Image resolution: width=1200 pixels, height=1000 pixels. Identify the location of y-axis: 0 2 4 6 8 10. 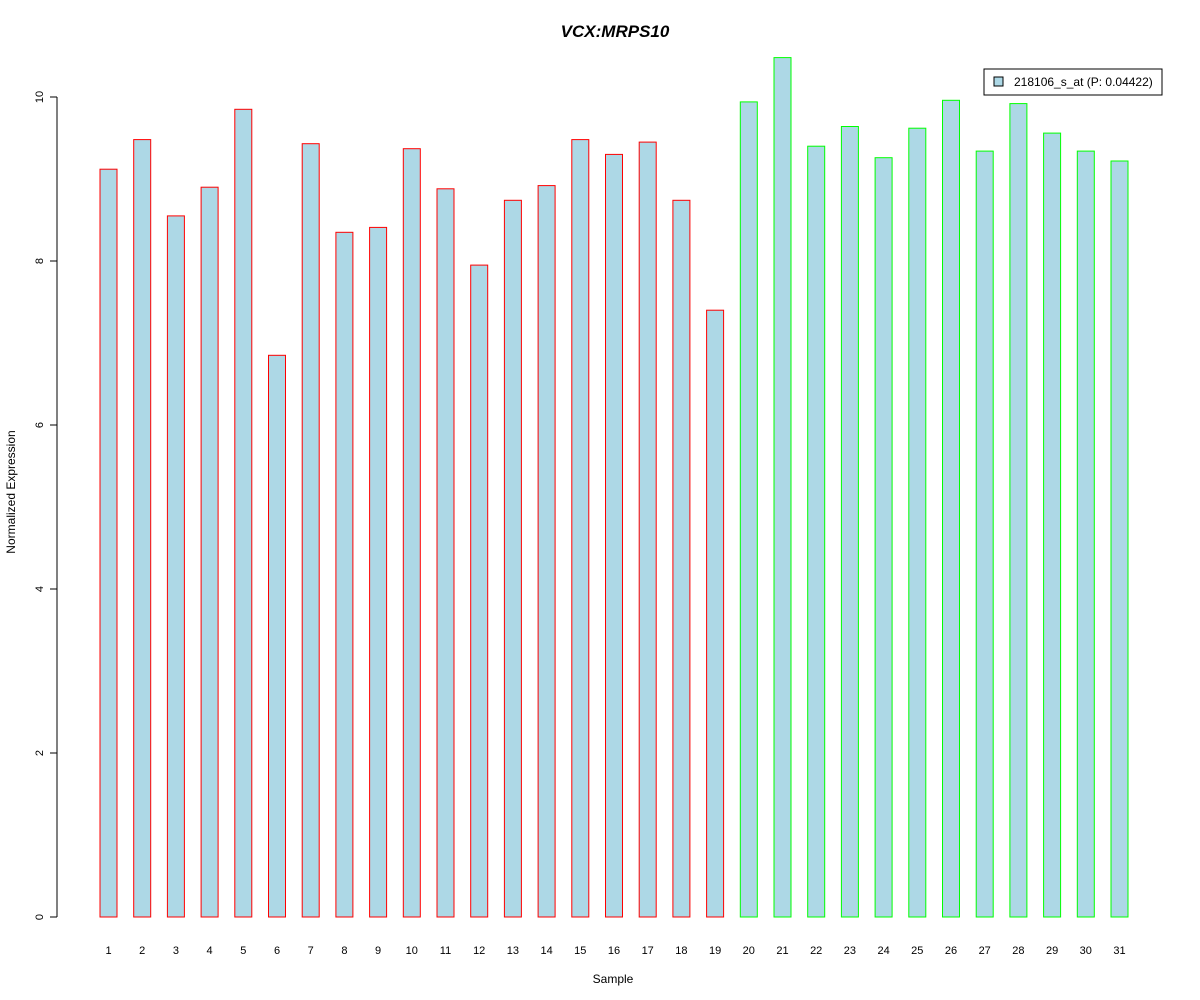
(46, 505).